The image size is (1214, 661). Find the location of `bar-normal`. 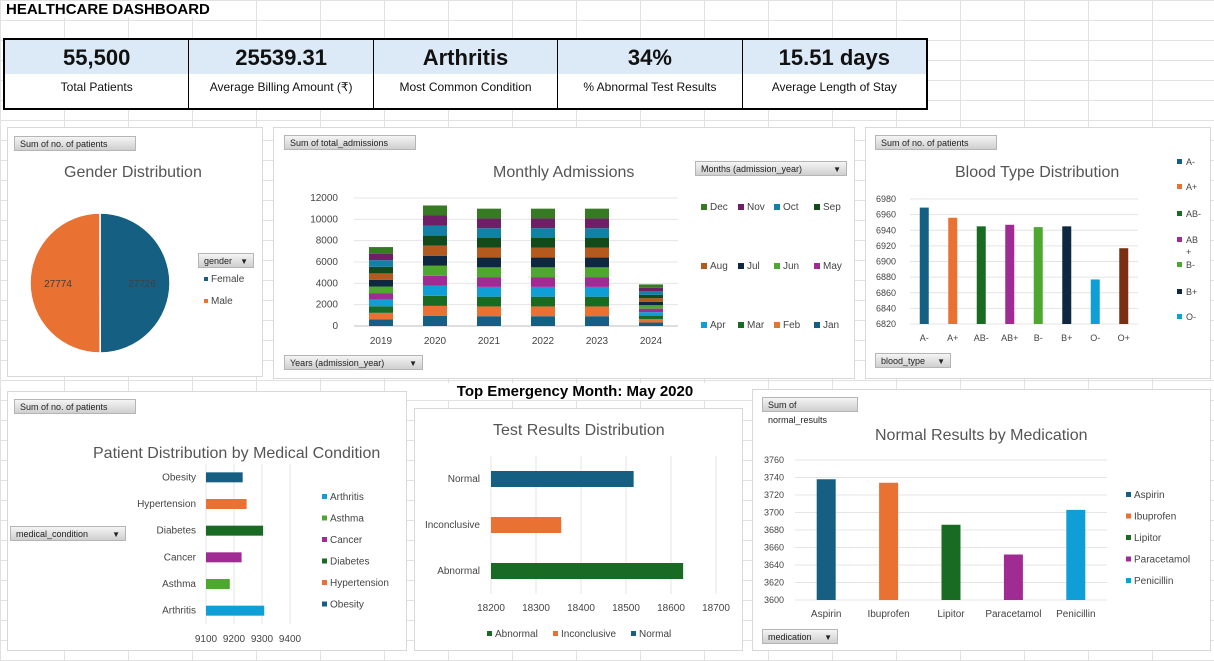

bar-normal is located at coordinates (562, 479).